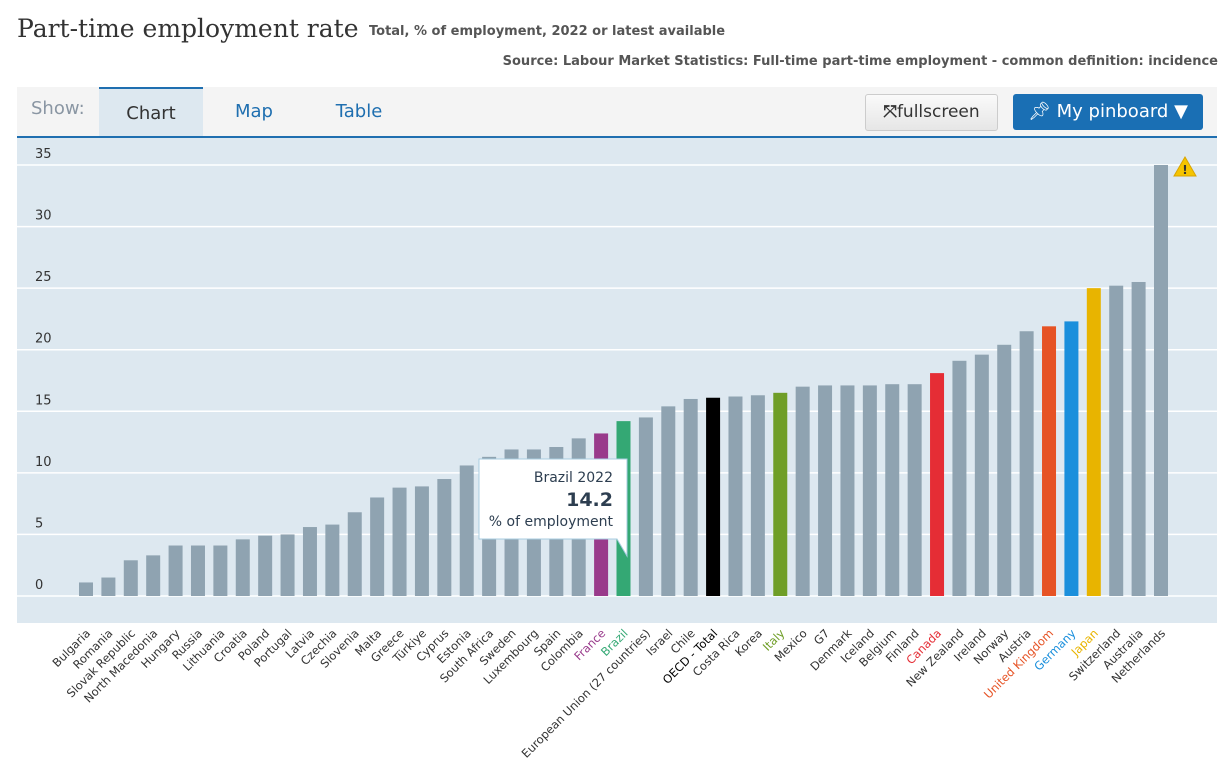 Image resolution: width=1232 pixels, height=777 pixels. What do you see at coordinates (421, 541) in the screenshot?
I see `bar-t-rkiye` at bounding box center [421, 541].